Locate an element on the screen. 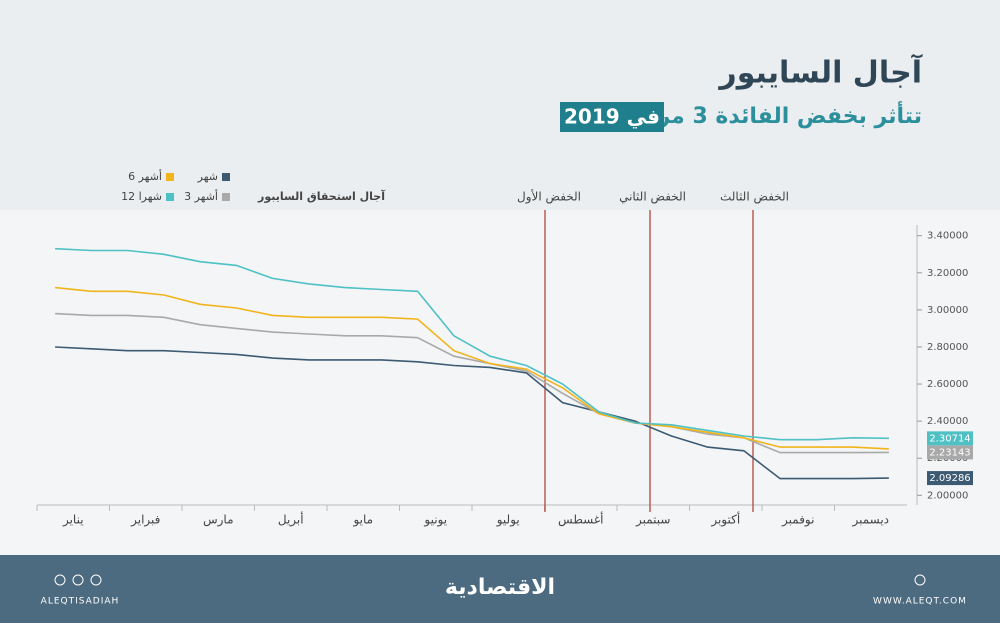  x-tick-label: ديسمبر is located at coordinates (870, 520).